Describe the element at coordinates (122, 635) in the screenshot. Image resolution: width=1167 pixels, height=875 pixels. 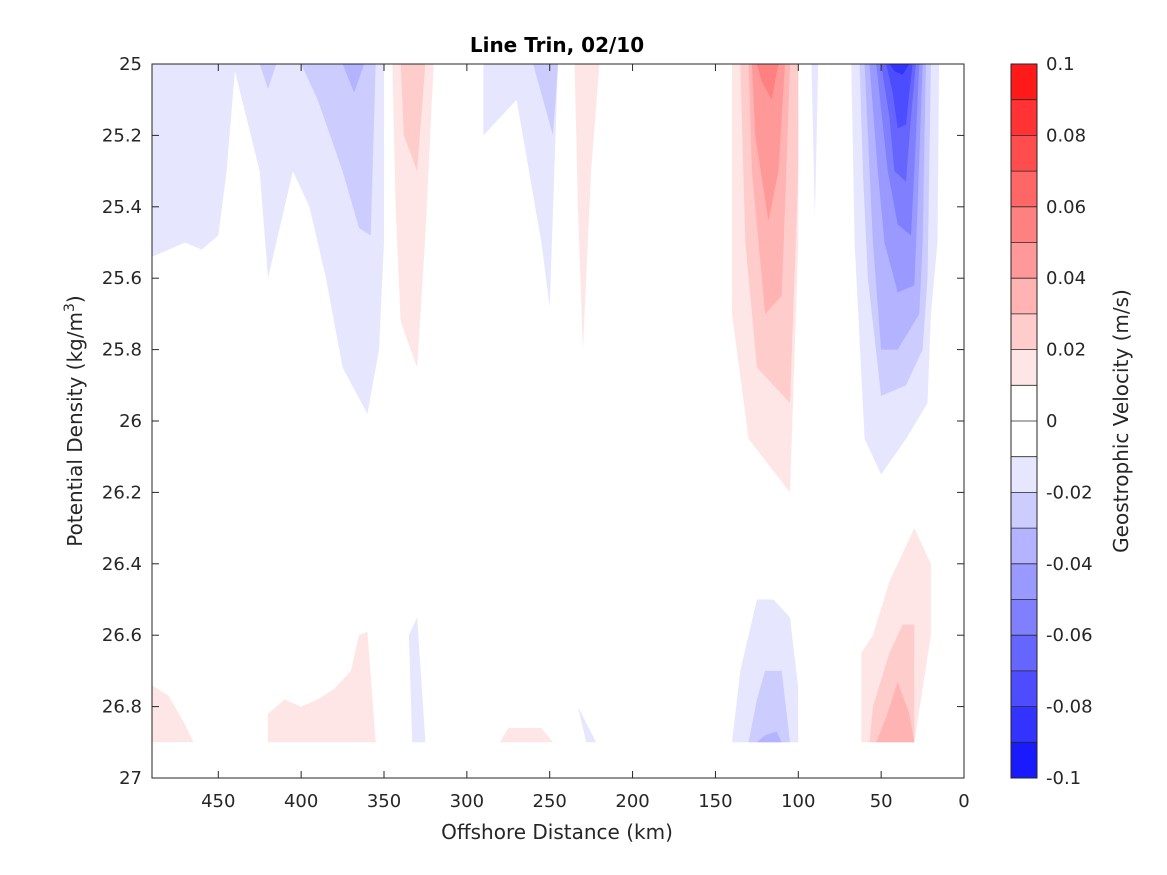
I see `y-tick-label: 26.6` at that location.